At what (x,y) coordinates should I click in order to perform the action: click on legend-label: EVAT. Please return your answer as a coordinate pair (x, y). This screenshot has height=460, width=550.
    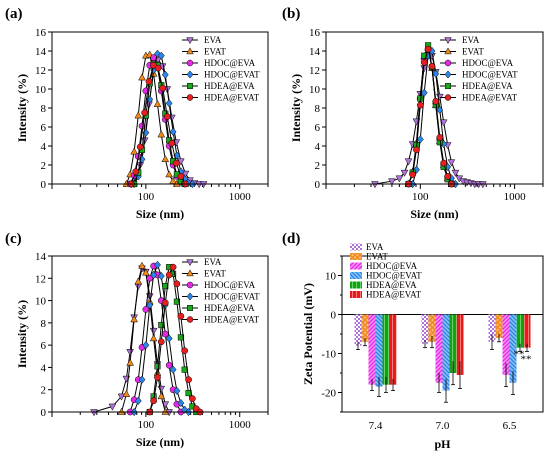
    Looking at the image, I should click on (377, 257).